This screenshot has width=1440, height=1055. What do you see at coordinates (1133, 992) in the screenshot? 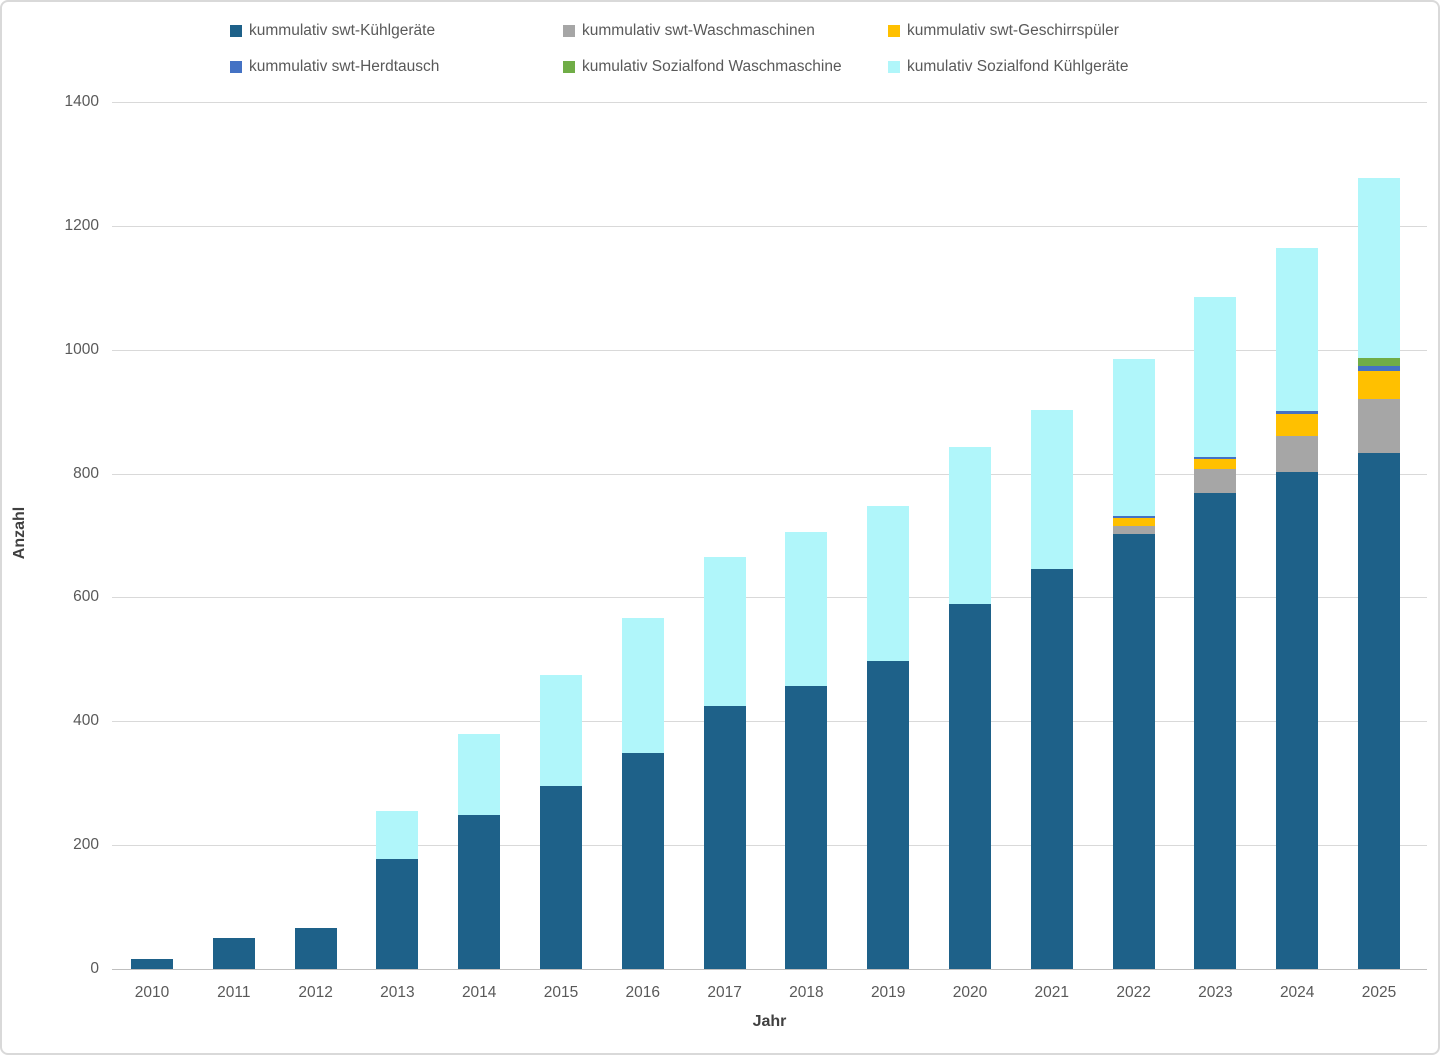
I see `x-tick-label: 2022` at bounding box center [1133, 992].